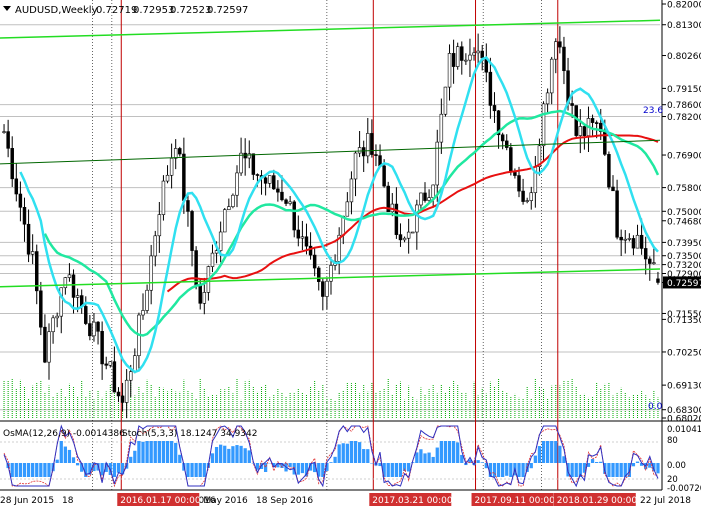 Image resolution: width=701 pixels, height=509 pixels. I want to click on price-label-13: 0.72900, so click(684, 275).